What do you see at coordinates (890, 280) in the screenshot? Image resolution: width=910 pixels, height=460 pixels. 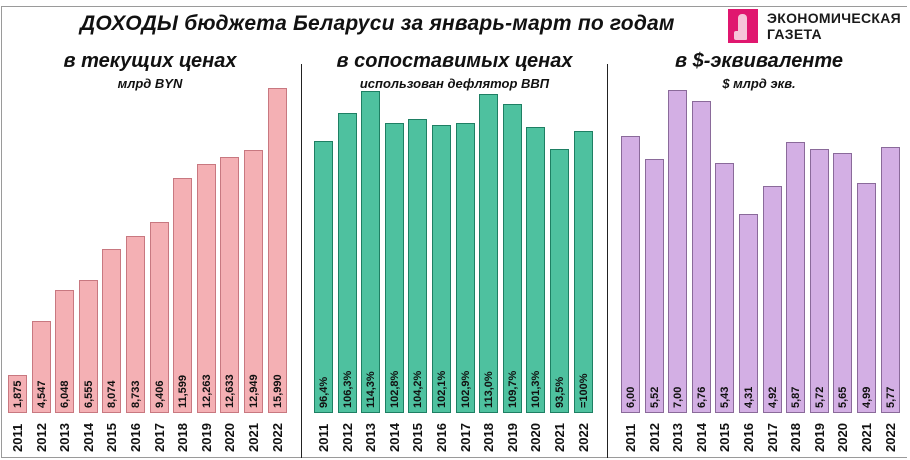 I see `bar-2022: 5,77` at bounding box center [890, 280].